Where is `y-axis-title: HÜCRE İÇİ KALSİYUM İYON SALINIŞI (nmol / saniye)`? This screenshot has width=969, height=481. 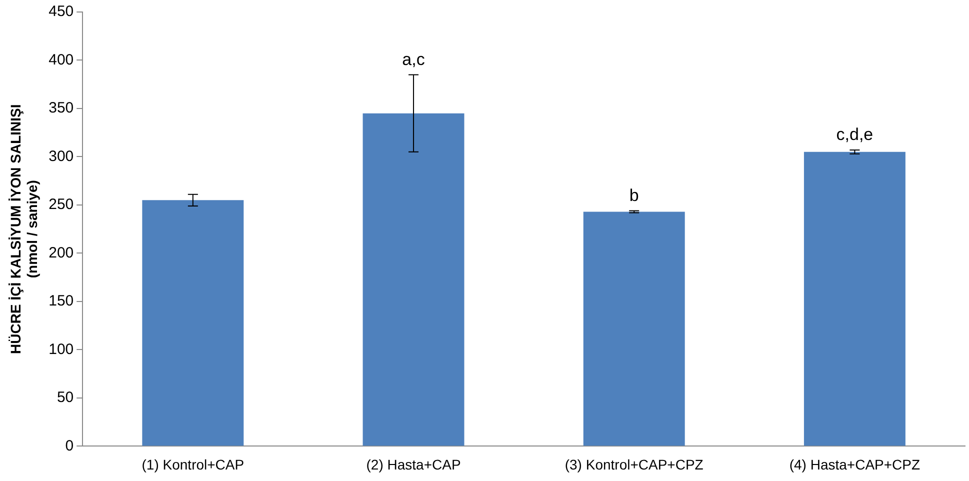 y-axis-title: HÜCRE İÇİ KALSİYUM İYON SALINIŞI (nmol / saniye) is located at coordinates (23, 229).